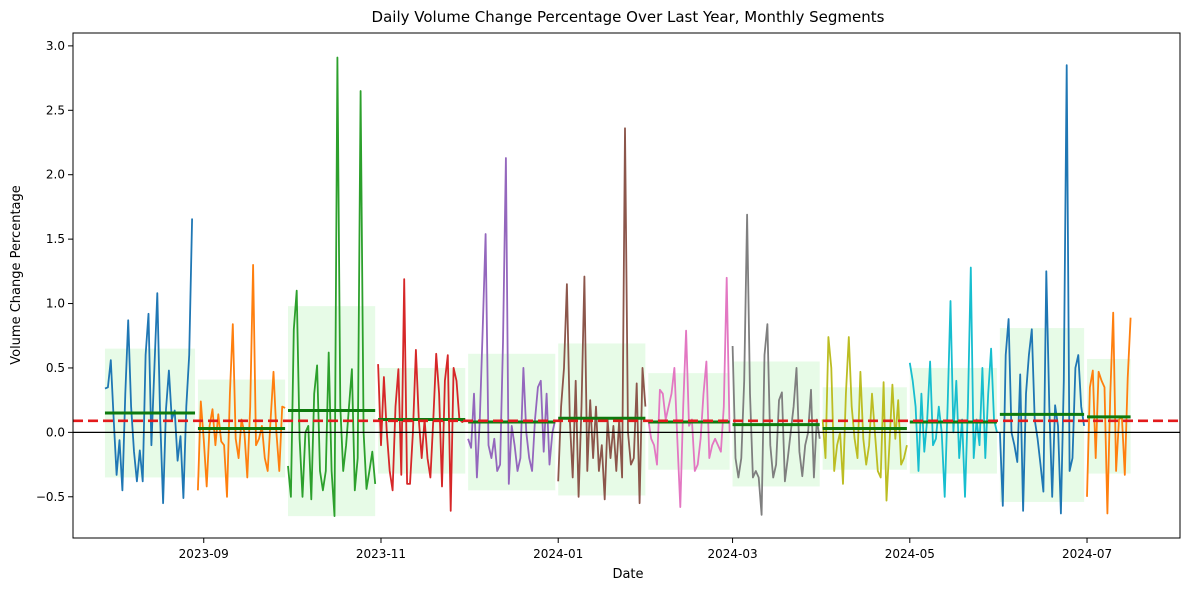  Describe the element at coordinates (204, 554) in the screenshot. I see `x-tick-label-0: 2023-09` at that location.